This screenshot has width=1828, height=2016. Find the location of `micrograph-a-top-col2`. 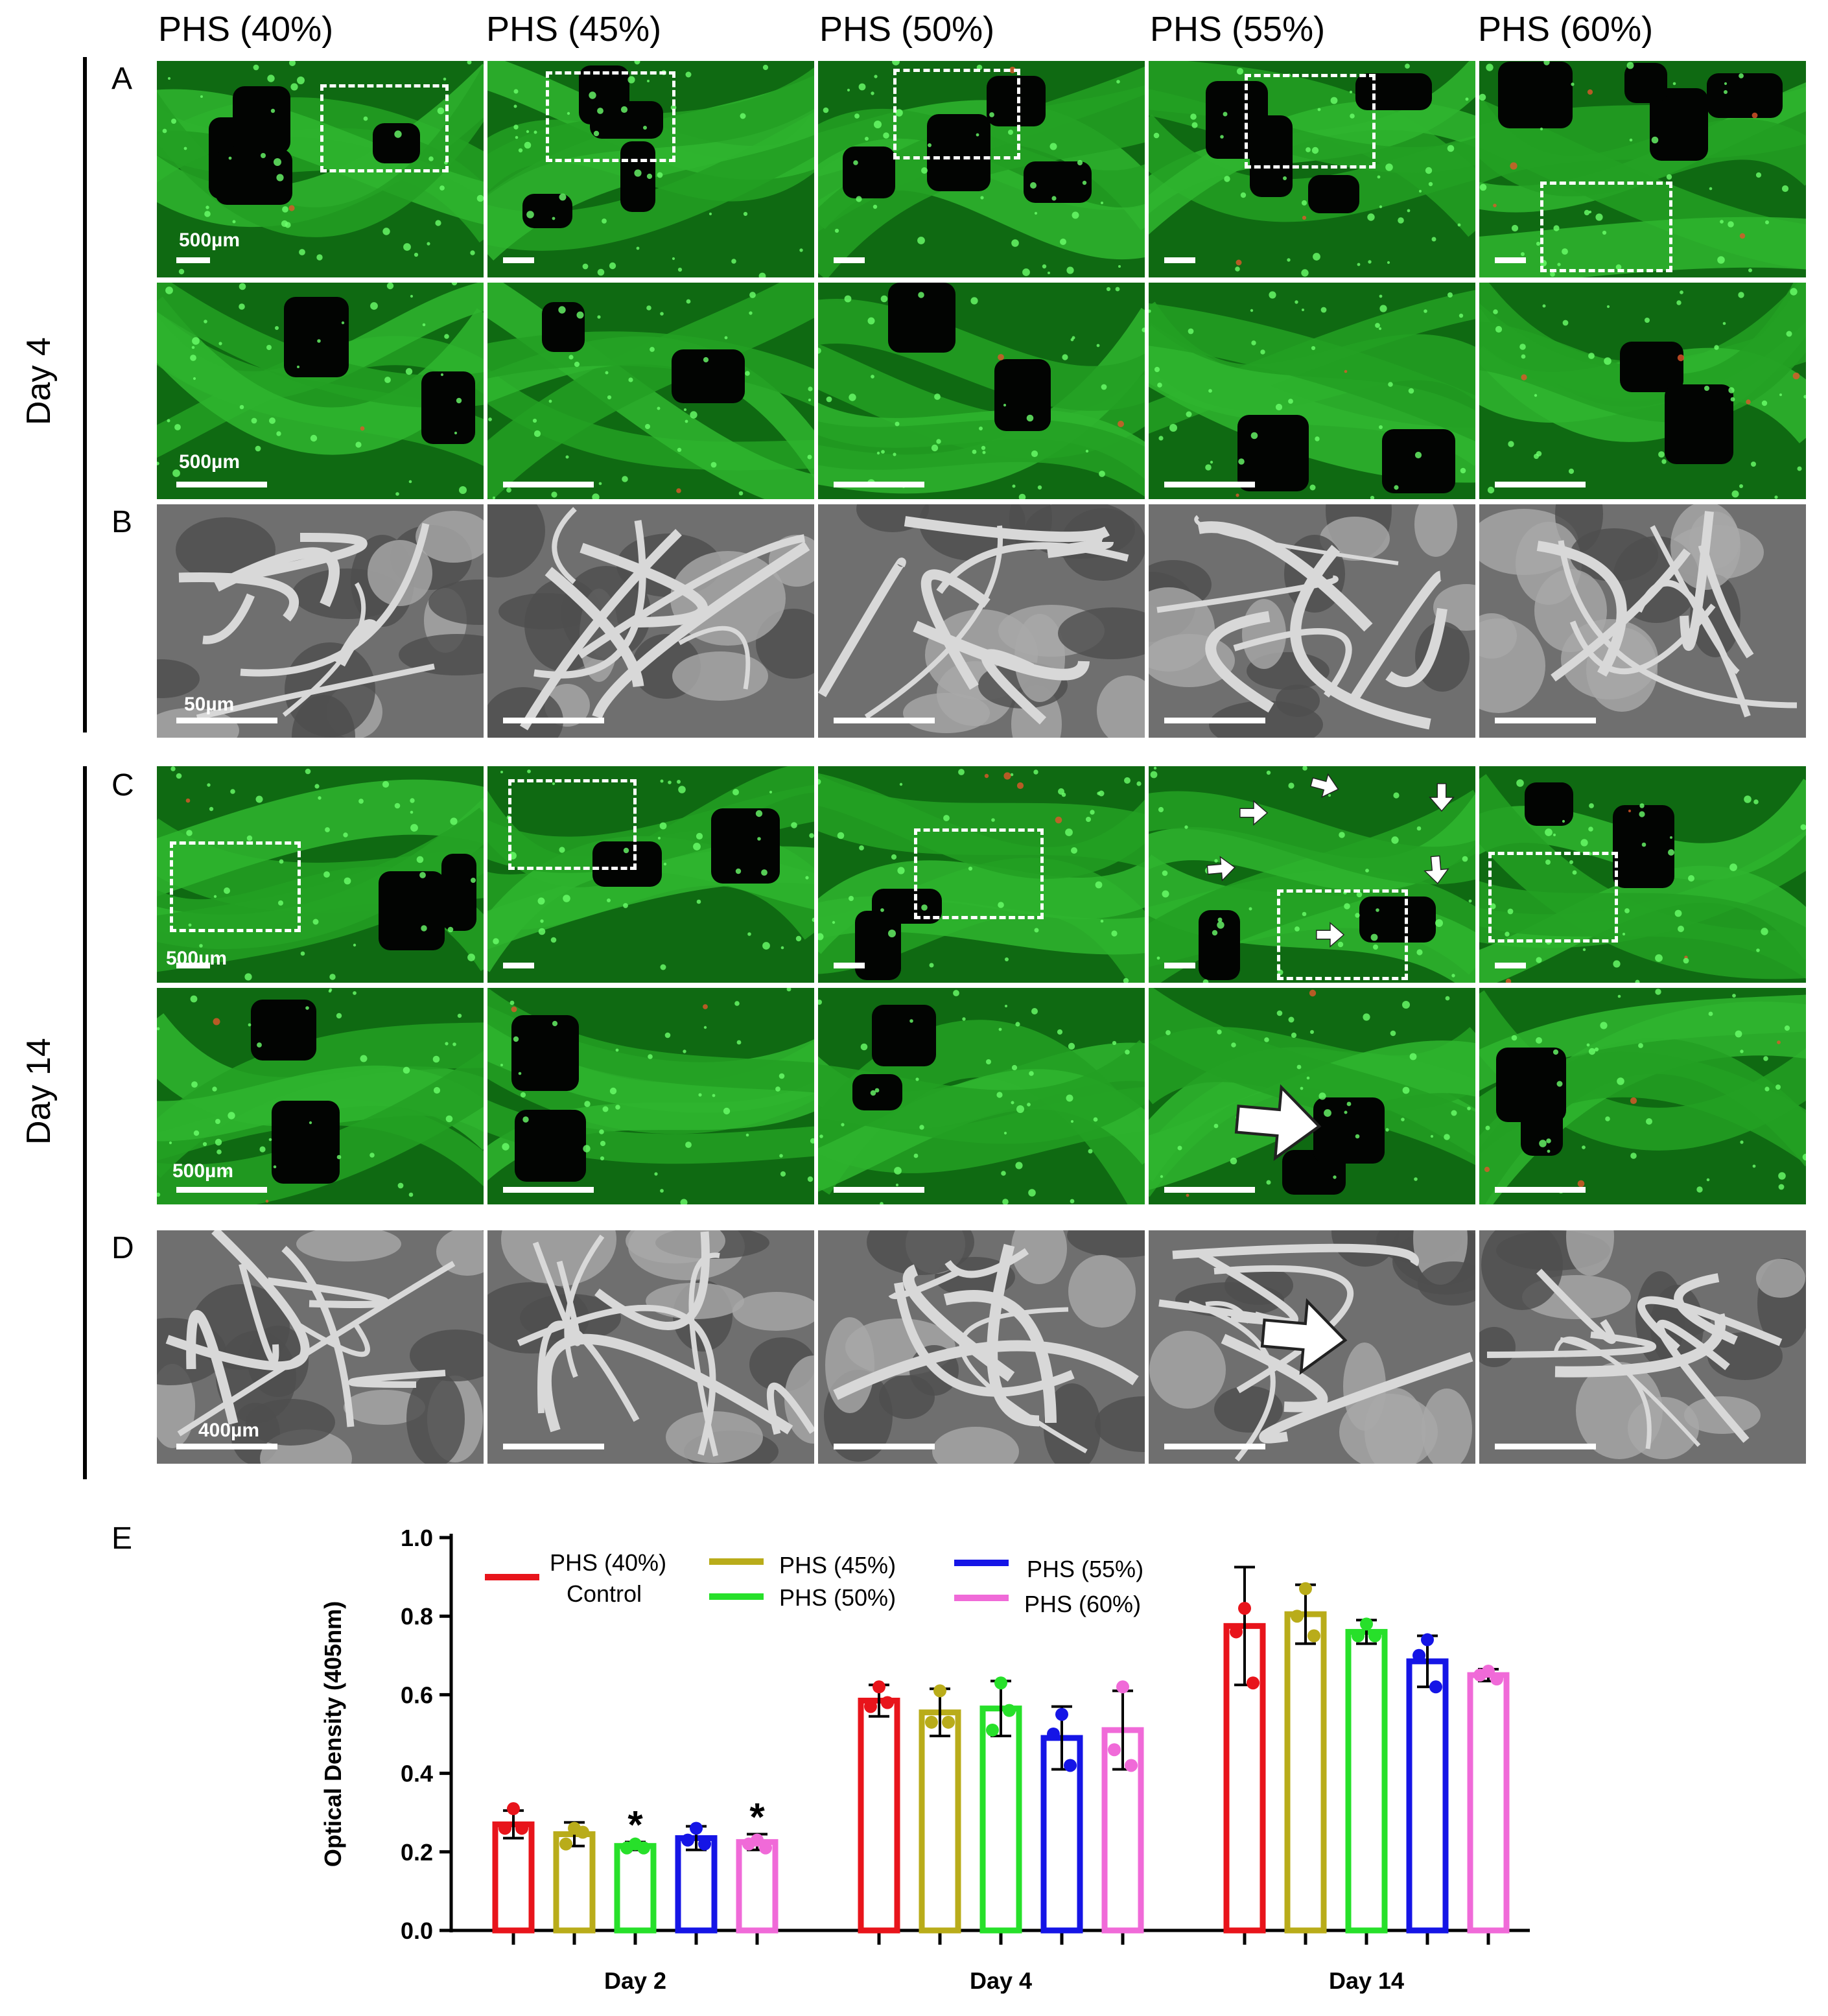

micrograph-a-top-col2 is located at coordinates (651, 169).